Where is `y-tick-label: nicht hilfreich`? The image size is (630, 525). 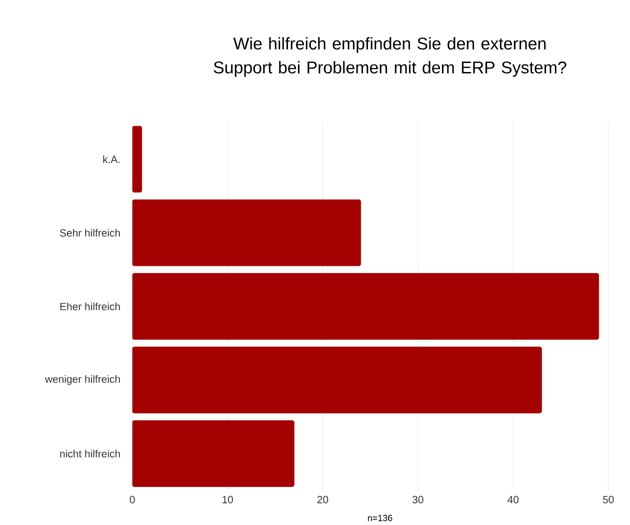 y-tick-label: nicht hilfreich is located at coordinates (90, 454).